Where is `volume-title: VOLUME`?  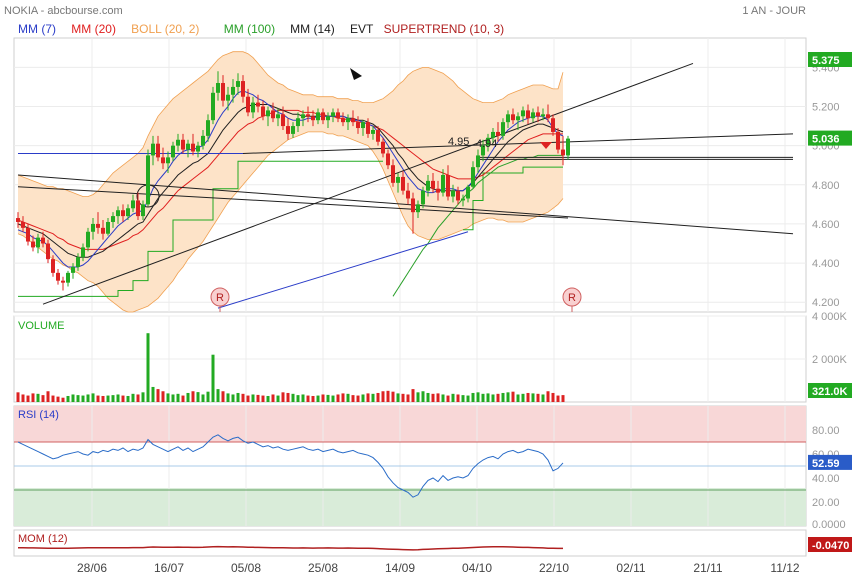
volume-title: VOLUME is located at coordinates (41, 326).